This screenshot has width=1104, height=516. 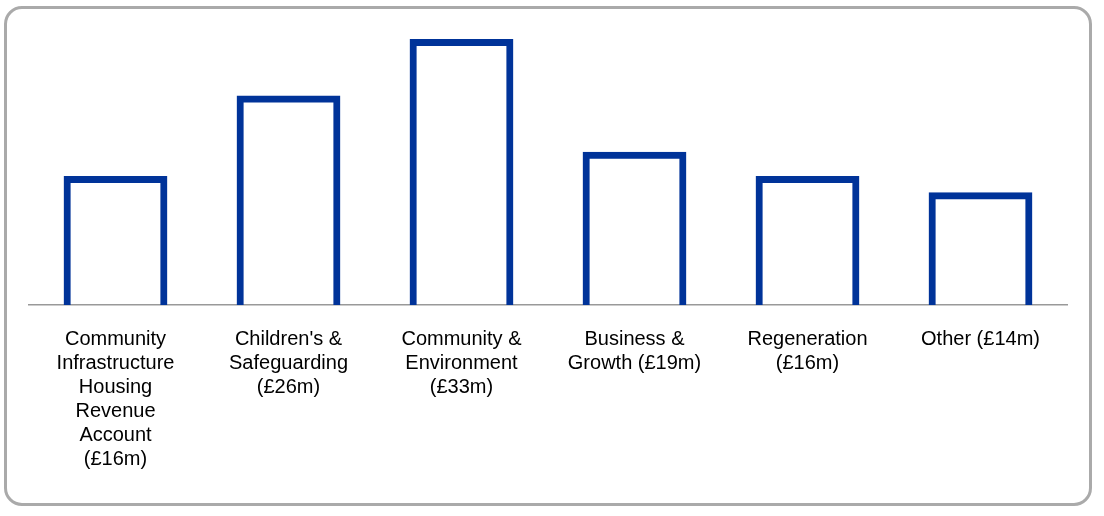 I want to click on x-tick-label: Community & Environment (£33m), so click(x=462, y=361).